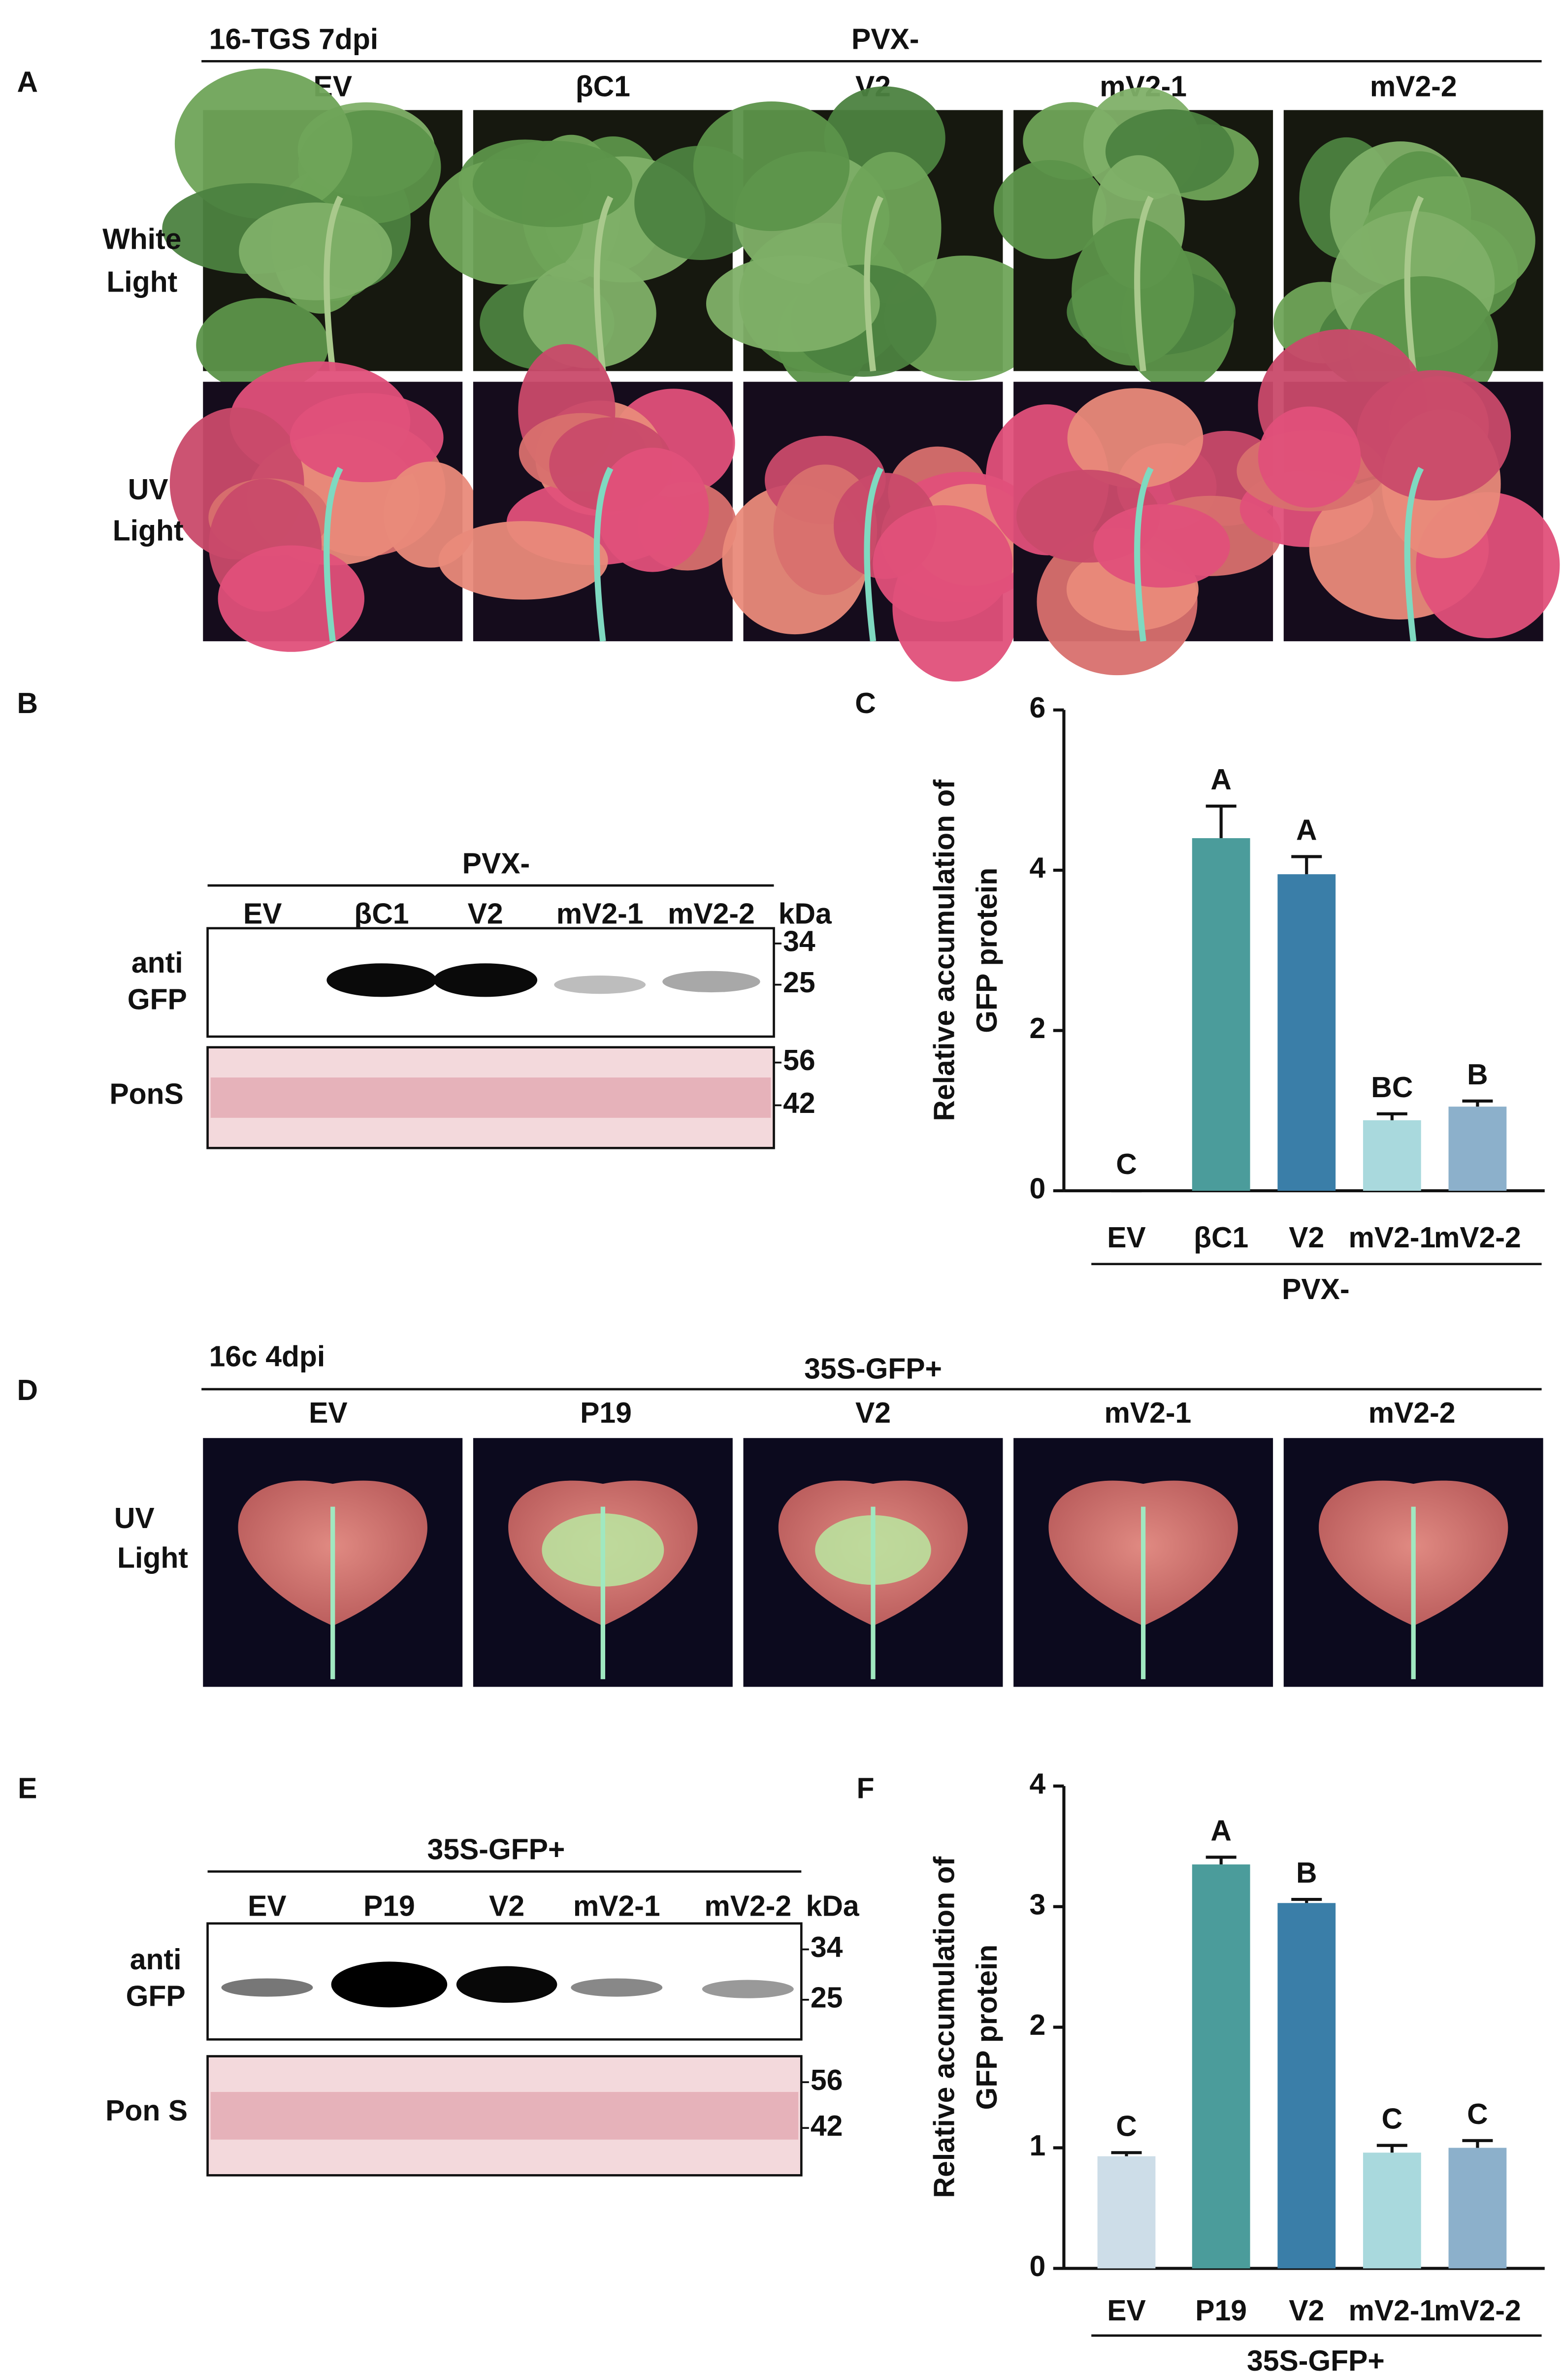 This screenshot has height=2380, width=1563. What do you see at coordinates (134, 1518) in the screenshot?
I see `row-label: UV` at bounding box center [134, 1518].